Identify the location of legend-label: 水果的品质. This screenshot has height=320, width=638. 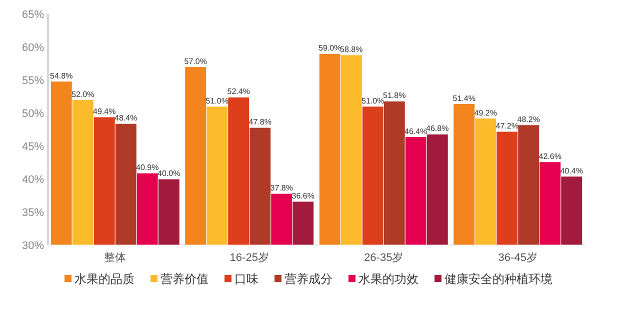
(104, 279).